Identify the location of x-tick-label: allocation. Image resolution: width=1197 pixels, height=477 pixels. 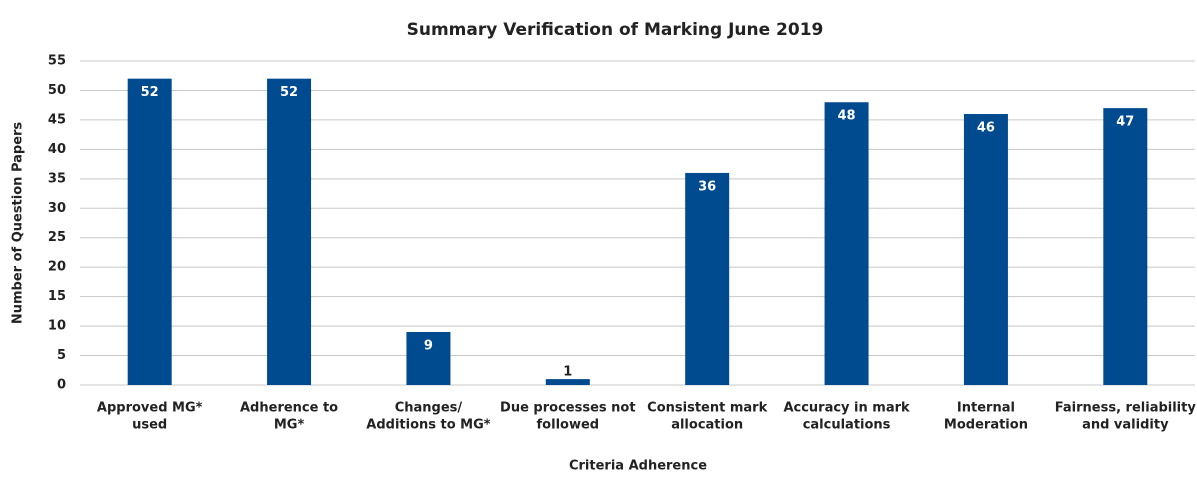
(707, 425).